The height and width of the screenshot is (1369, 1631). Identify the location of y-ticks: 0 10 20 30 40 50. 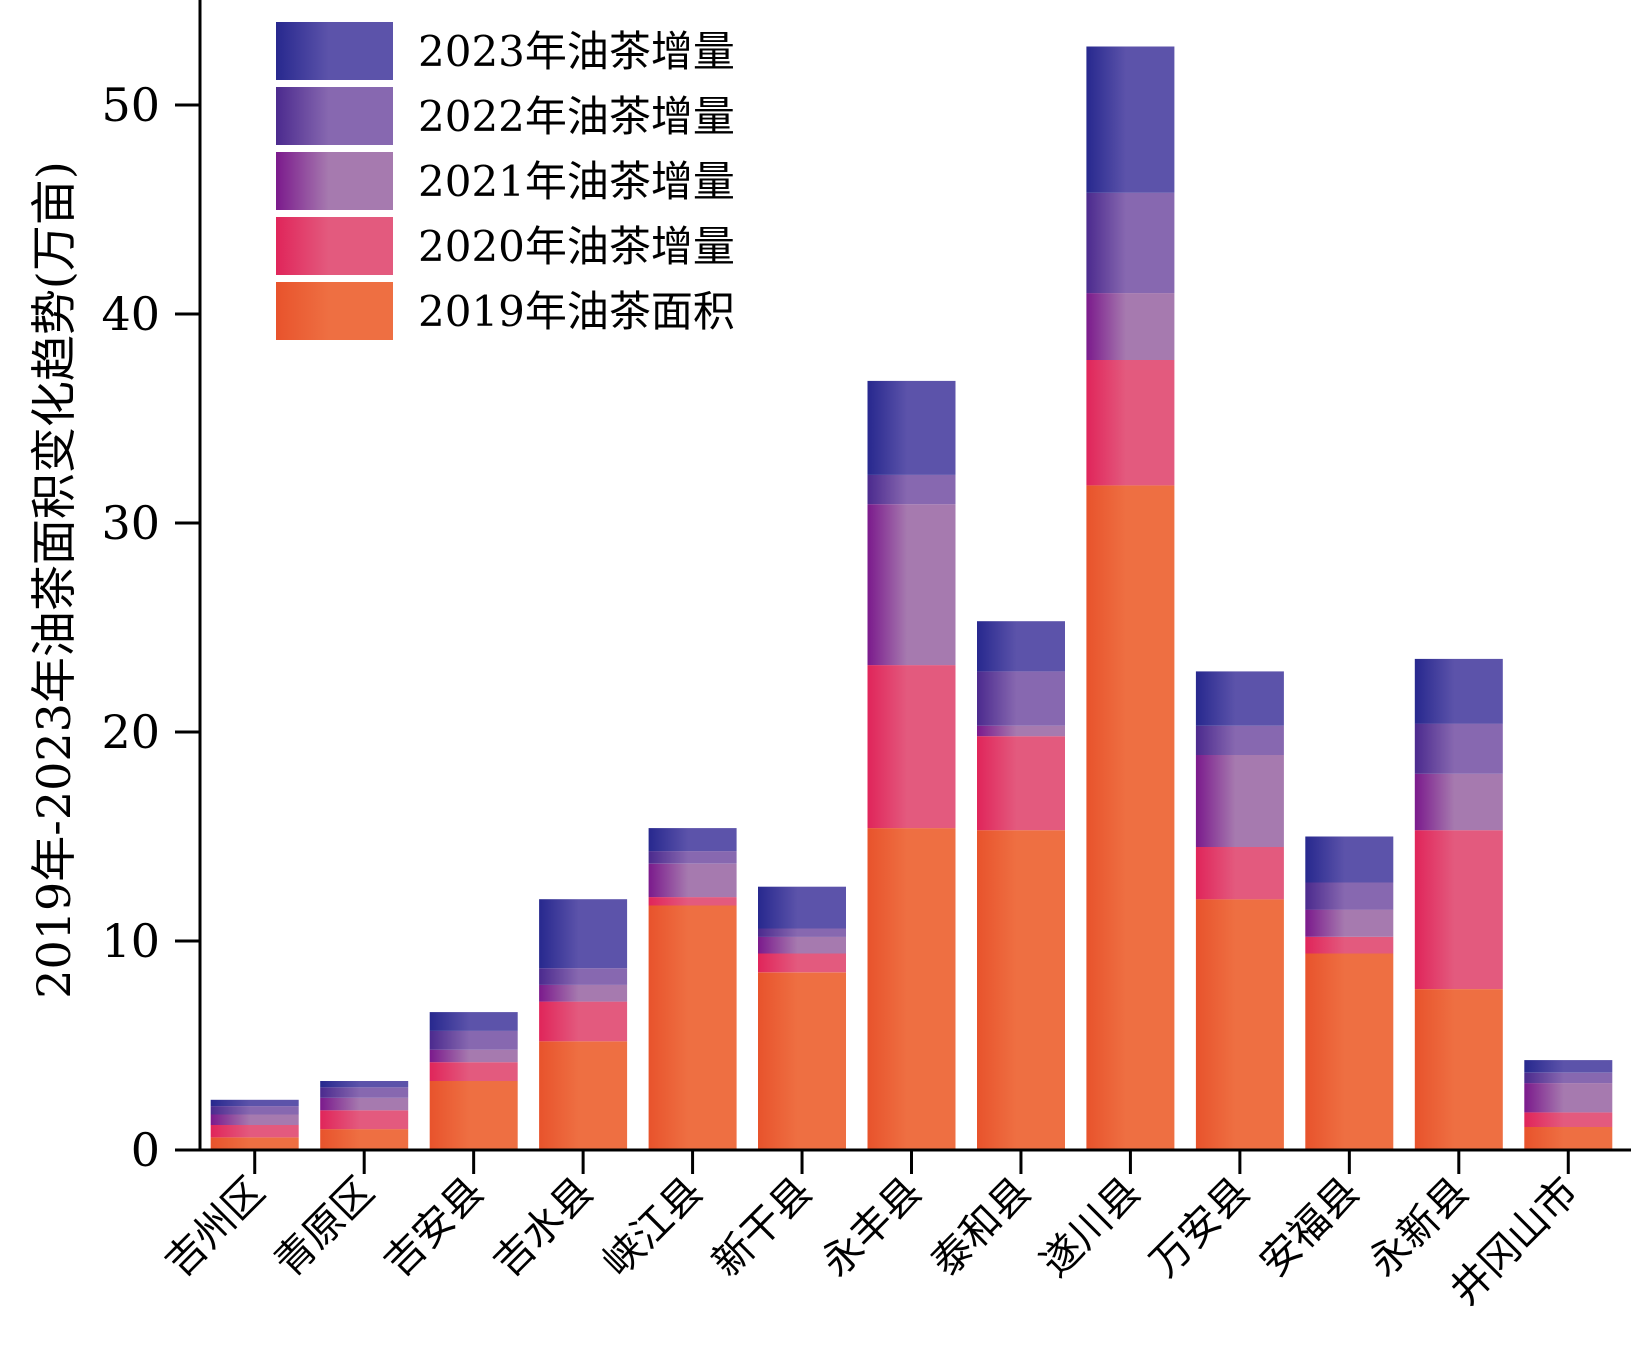
(150, 627).